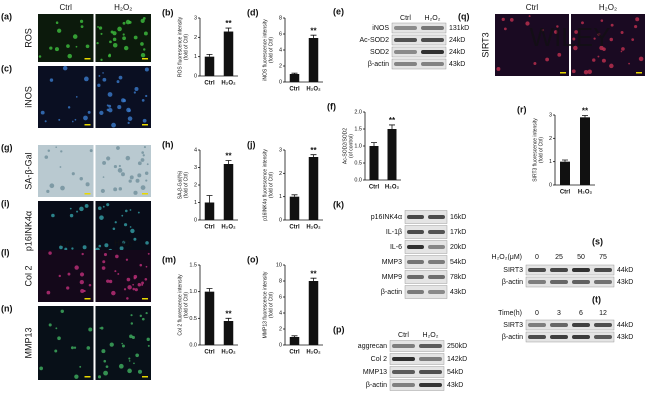 The image size is (650, 394). What do you see at coordinates (358, 112) in the screenshot?
I see `y-tick-label: 2.0` at bounding box center [358, 112].